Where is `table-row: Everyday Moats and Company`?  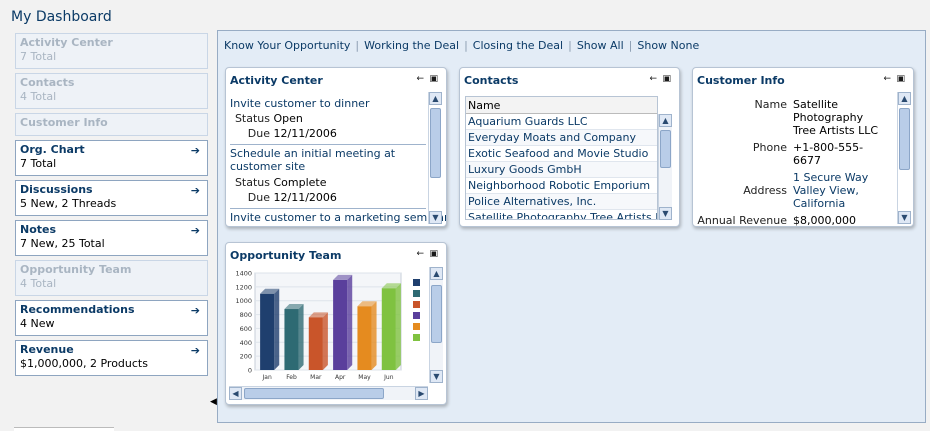 table-row: Everyday Moats and Company is located at coordinates (561, 138).